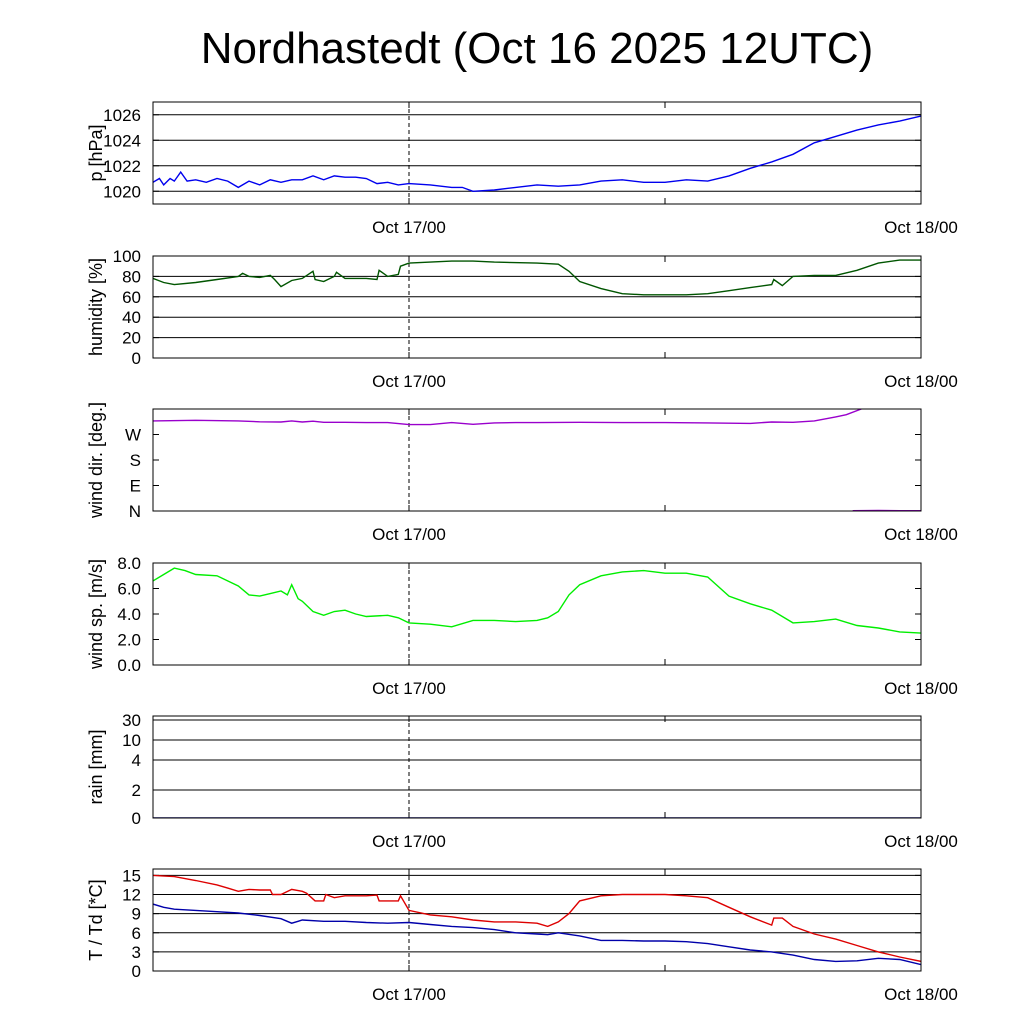 This screenshot has height=1024, width=1024. I want to click on rain-ytick-label: 2, so click(136, 790).